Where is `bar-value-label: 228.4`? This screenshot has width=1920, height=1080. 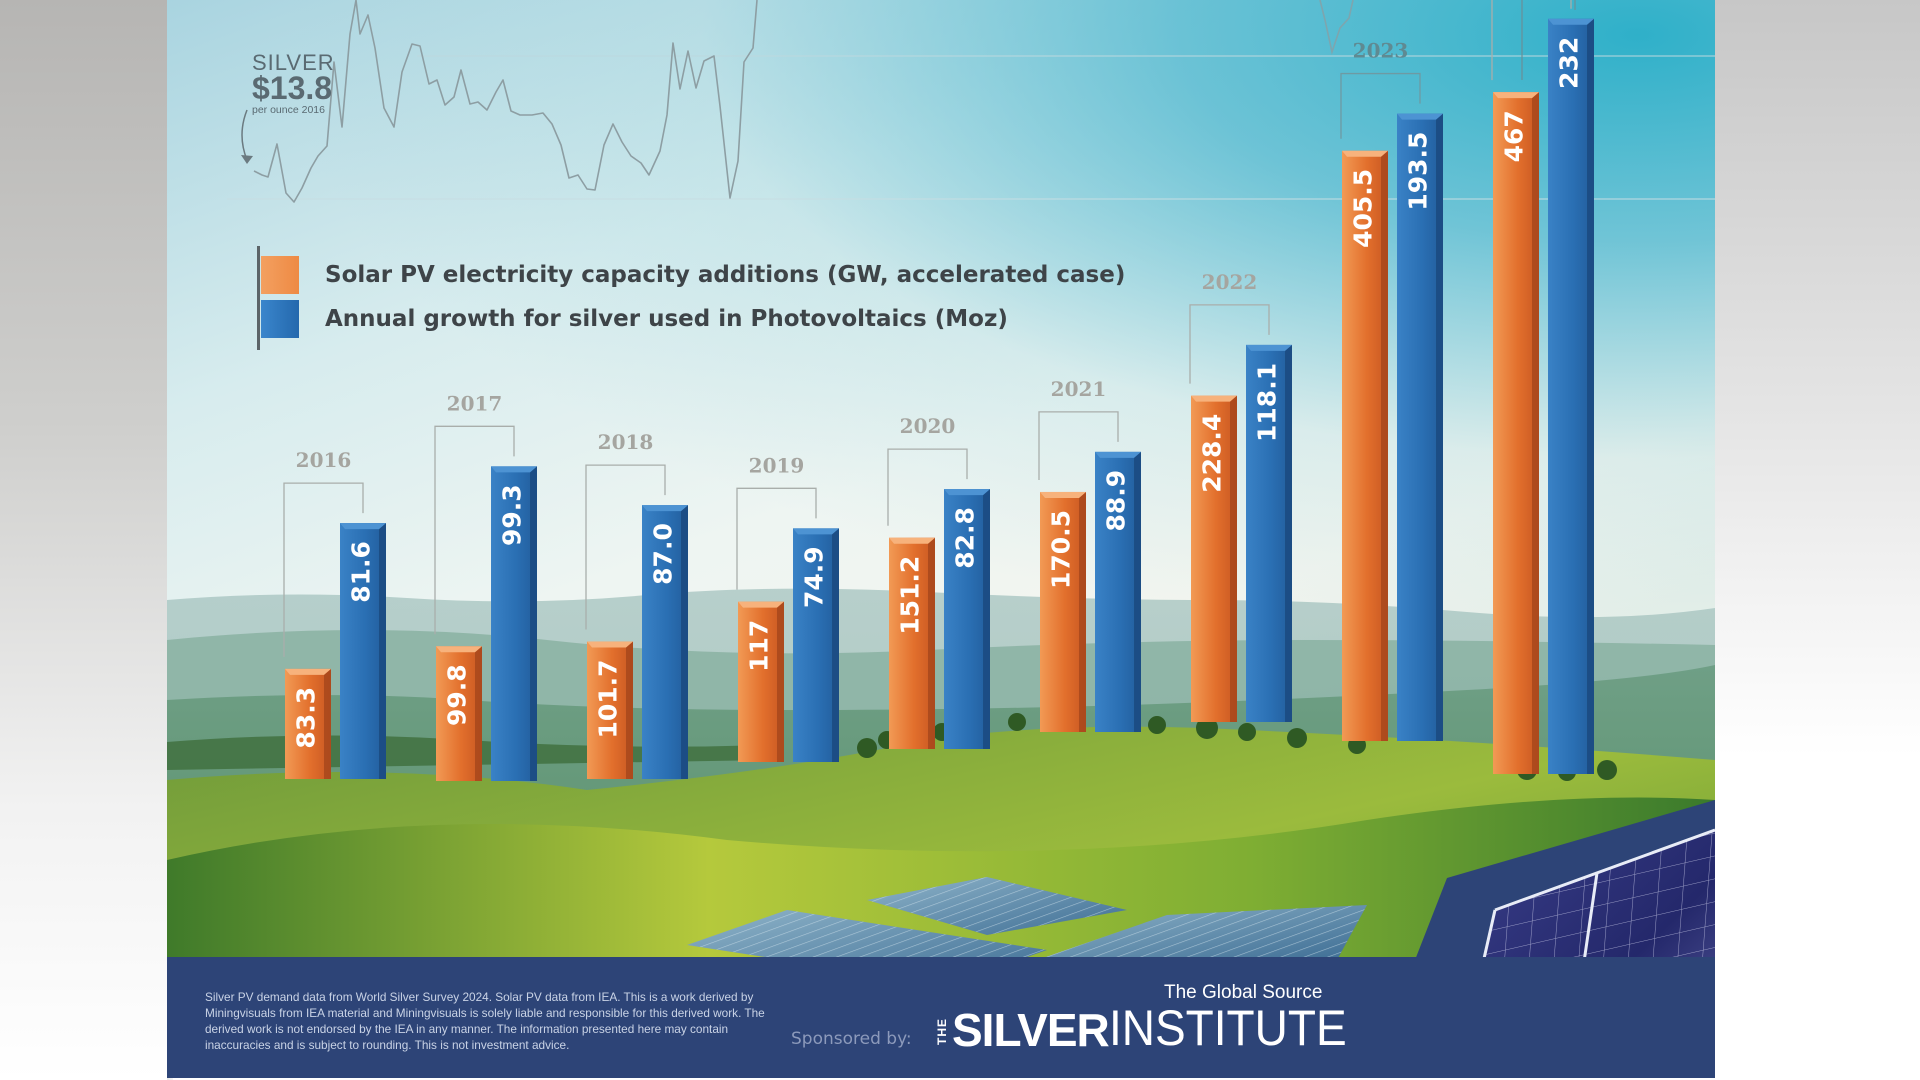
bar-value-label: 228.4 is located at coordinates (1212, 453).